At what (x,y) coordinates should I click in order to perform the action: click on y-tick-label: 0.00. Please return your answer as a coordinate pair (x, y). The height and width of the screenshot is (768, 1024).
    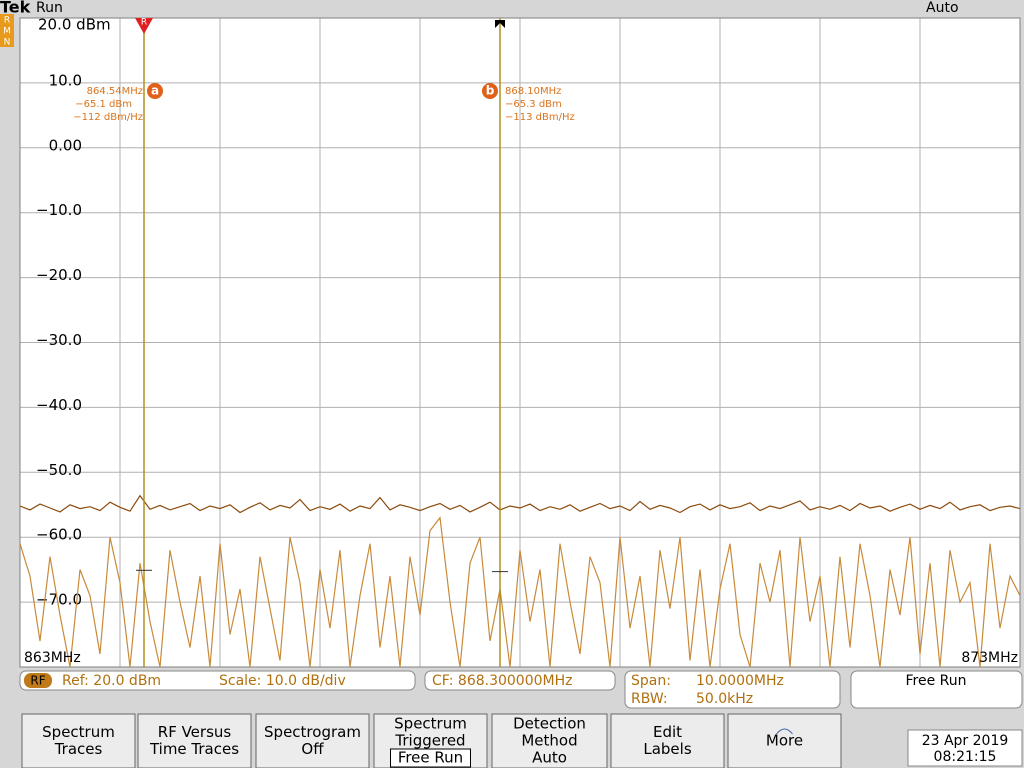
    Looking at the image, I should click on (65, 145).